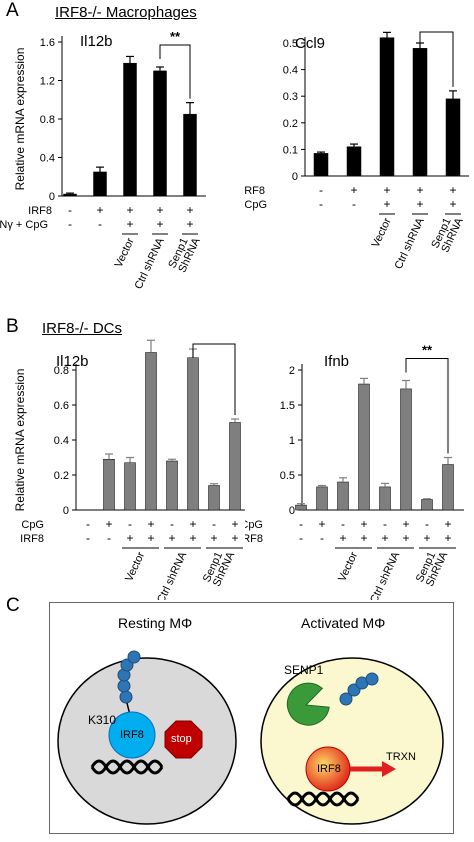 Image resolution: width=474 pixels, height=842 pixels. I want to click on k310-label: K310, so click(102, 720).